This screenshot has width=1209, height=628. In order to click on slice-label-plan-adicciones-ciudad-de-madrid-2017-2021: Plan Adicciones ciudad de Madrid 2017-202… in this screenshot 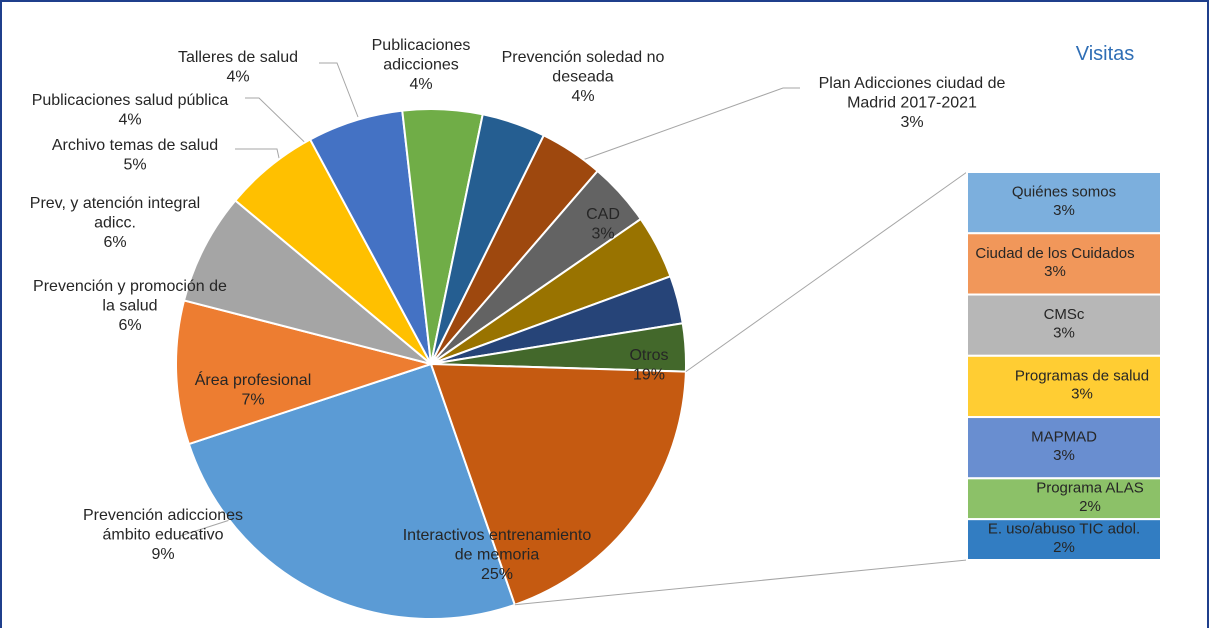, I will do `click(912, 103)`.